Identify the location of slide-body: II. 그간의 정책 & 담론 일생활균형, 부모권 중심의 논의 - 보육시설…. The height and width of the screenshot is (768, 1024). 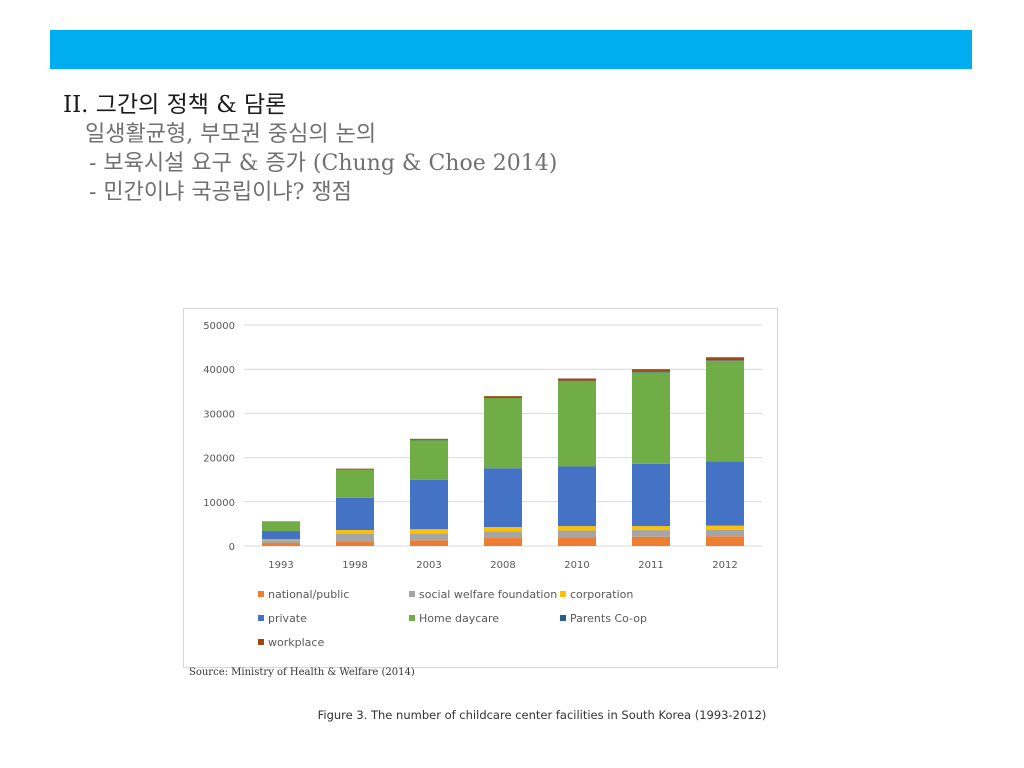
(513, 148).